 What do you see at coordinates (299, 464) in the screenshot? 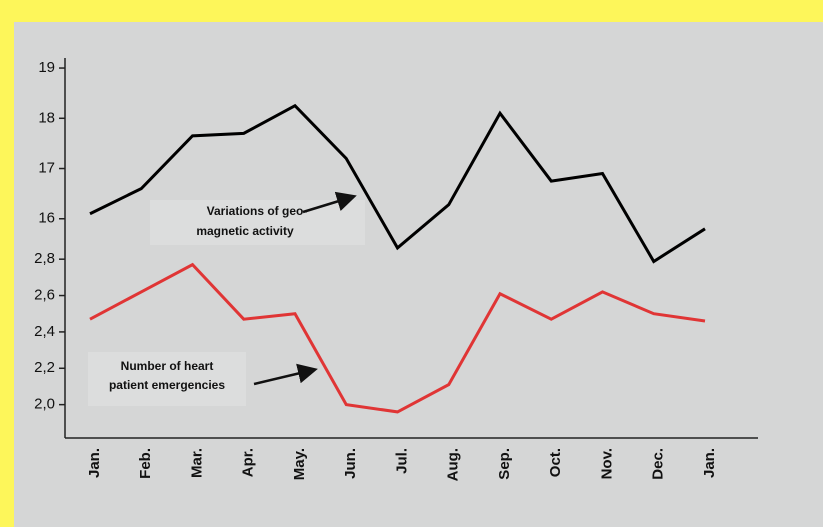
I see `x-tick-label: May.` at bounding box center [299, 464].